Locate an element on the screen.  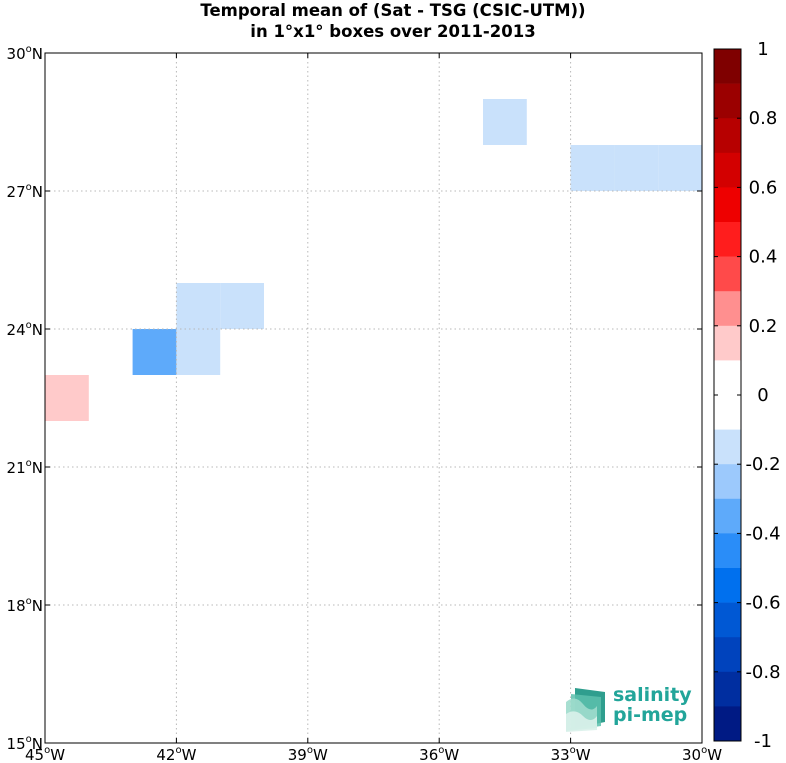
colorbar-label: -0.2 is located at coordinates (762, 464).